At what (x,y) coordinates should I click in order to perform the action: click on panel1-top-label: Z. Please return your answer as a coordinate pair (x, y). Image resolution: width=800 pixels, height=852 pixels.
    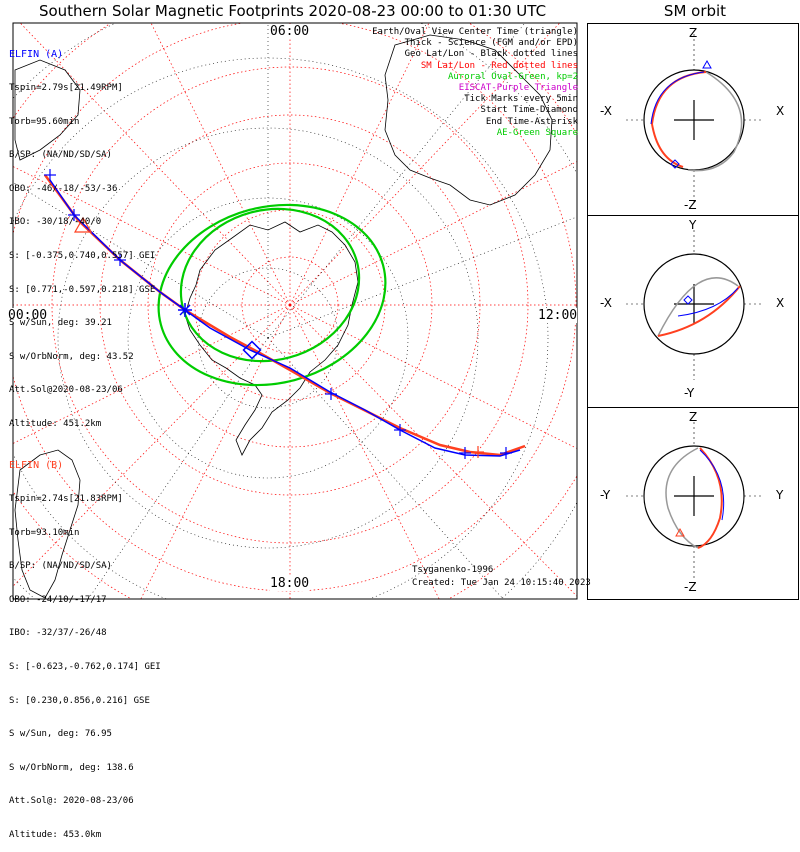
    Looking at the image, I should click on (693, 33).